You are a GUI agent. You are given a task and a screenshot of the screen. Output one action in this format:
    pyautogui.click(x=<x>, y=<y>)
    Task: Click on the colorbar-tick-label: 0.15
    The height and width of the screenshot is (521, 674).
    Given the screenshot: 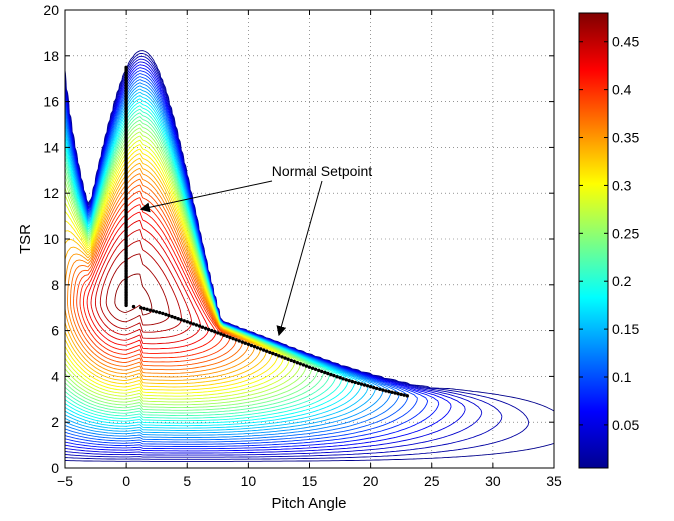 What is the action you would take?
    pyautogui.click(x=625, y=329)
    